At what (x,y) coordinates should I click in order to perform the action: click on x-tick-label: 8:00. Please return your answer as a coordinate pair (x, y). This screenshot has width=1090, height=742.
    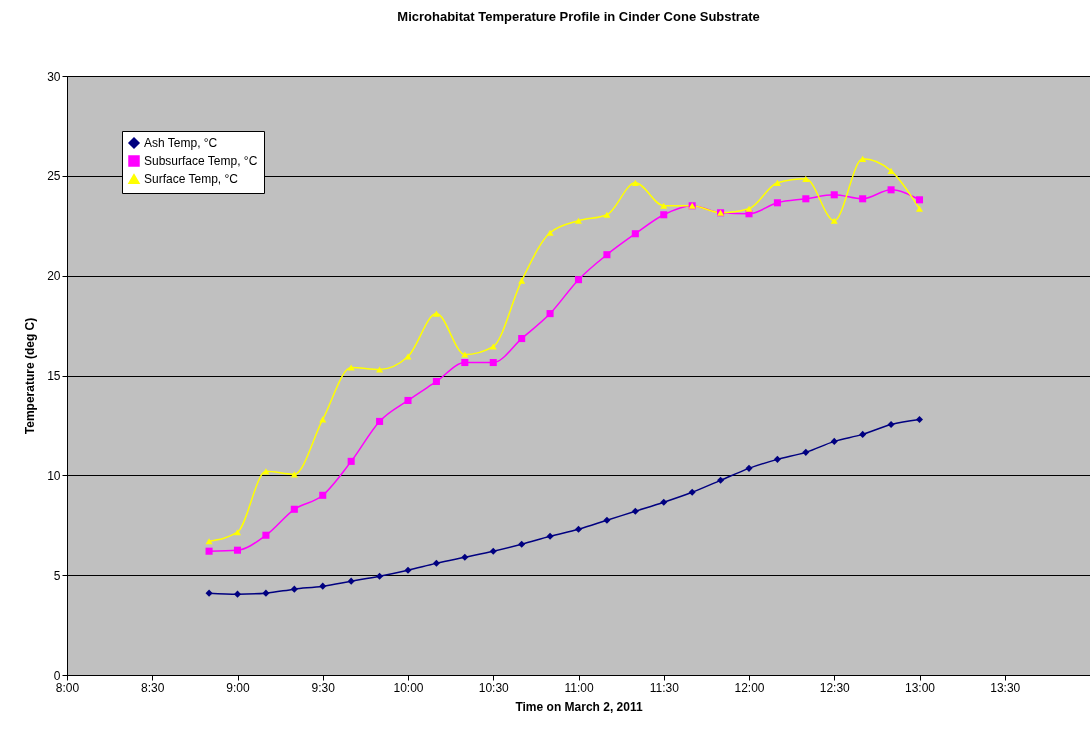
    Looking at the image, I should click on (67, 687).